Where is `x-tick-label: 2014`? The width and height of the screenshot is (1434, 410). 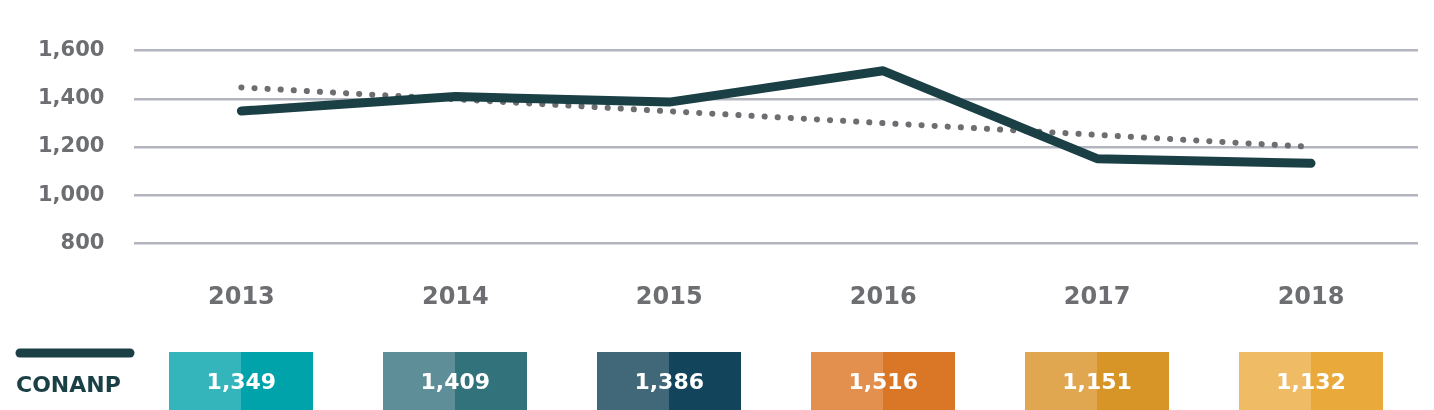 x-tick-label: 2014 is located at coordinates (455, 295).